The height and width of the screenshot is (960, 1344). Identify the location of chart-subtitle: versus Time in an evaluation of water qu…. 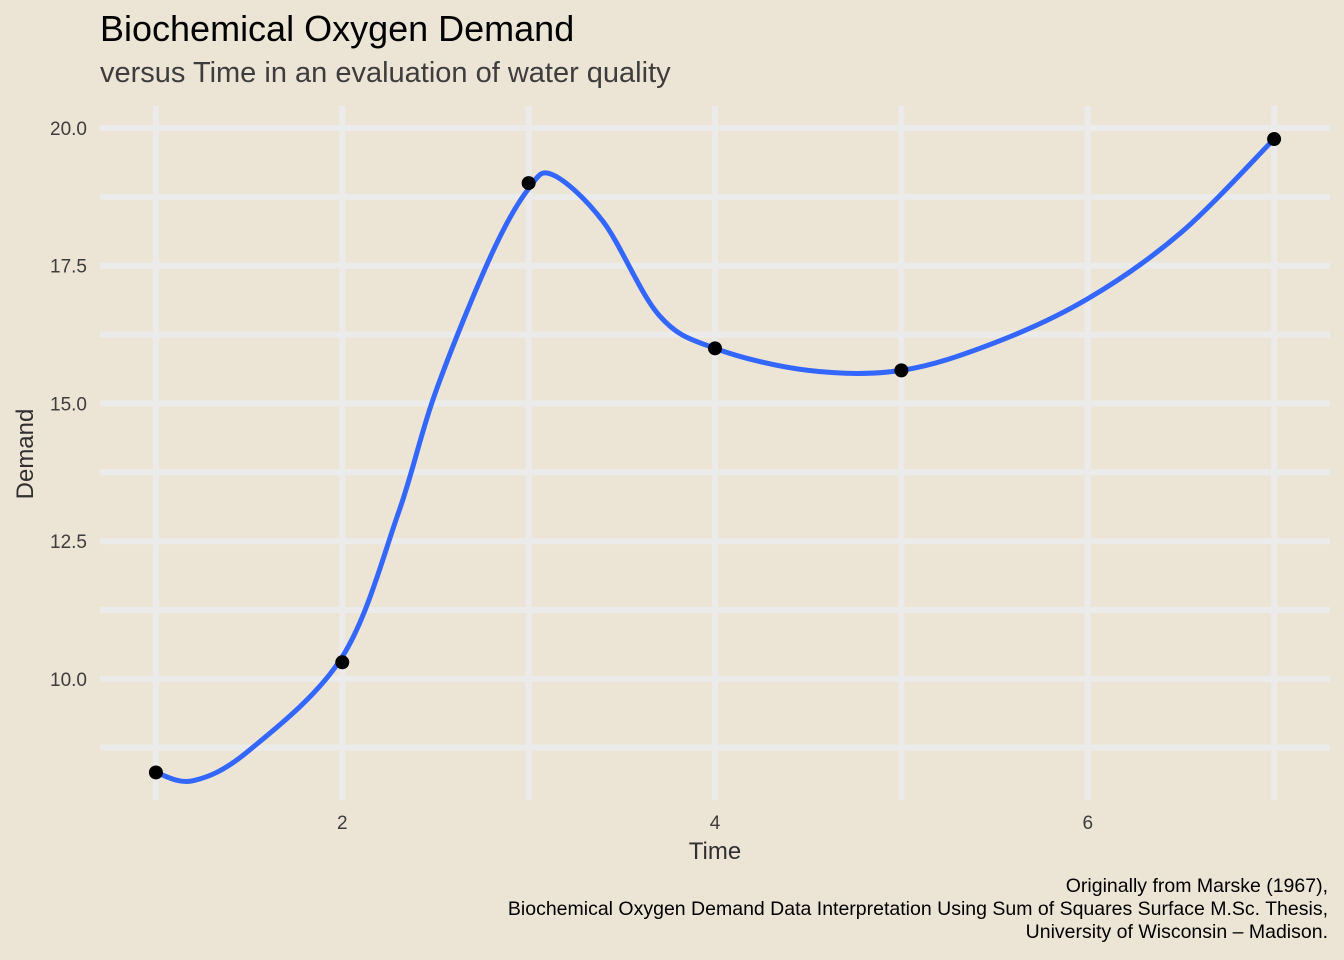
(385, 73).